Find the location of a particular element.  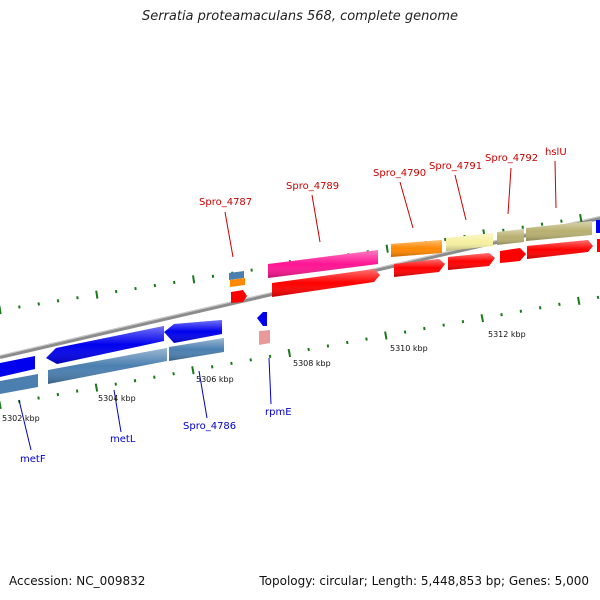

gene-Spro_4787-b is located at coordinates (237, 282).